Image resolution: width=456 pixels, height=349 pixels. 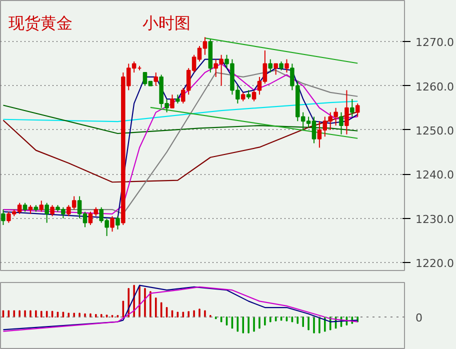 What do you see at coordinates (40, 23) in the screenshot?
I see `text: 现货黄金` at bounding box center [40, 23].